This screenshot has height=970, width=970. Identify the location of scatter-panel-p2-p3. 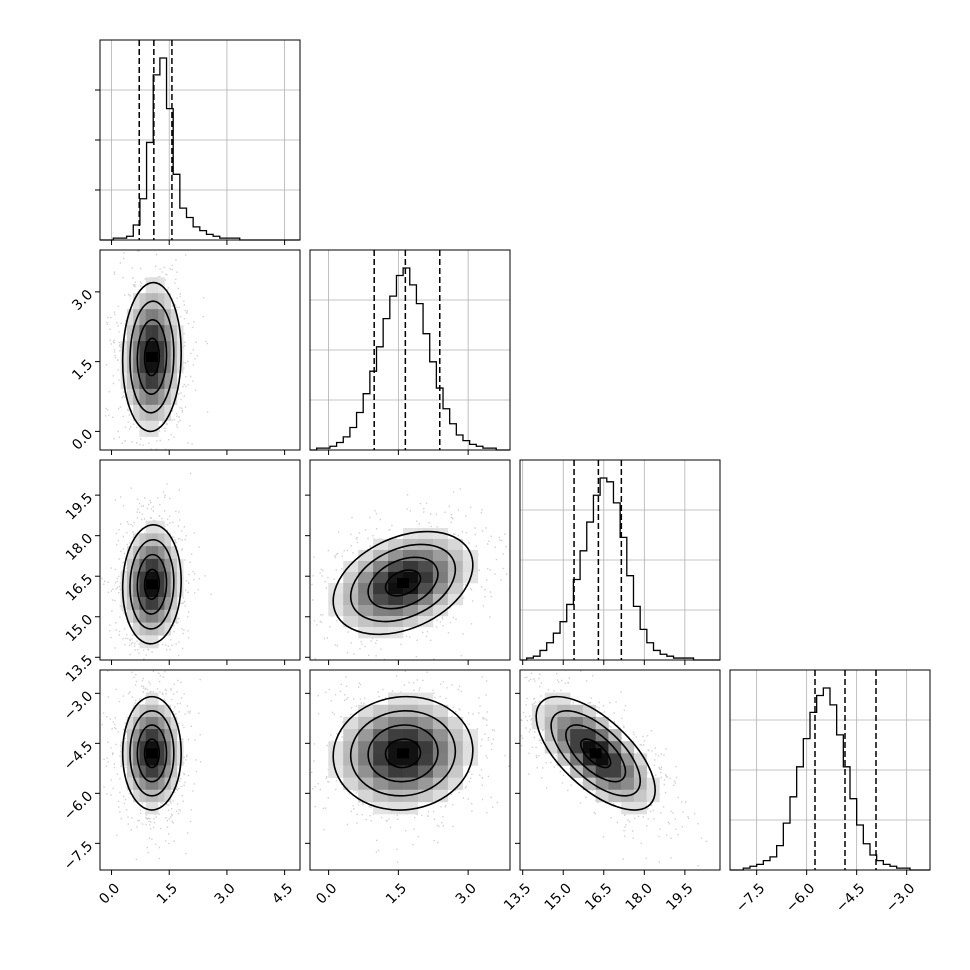
(618, 772).